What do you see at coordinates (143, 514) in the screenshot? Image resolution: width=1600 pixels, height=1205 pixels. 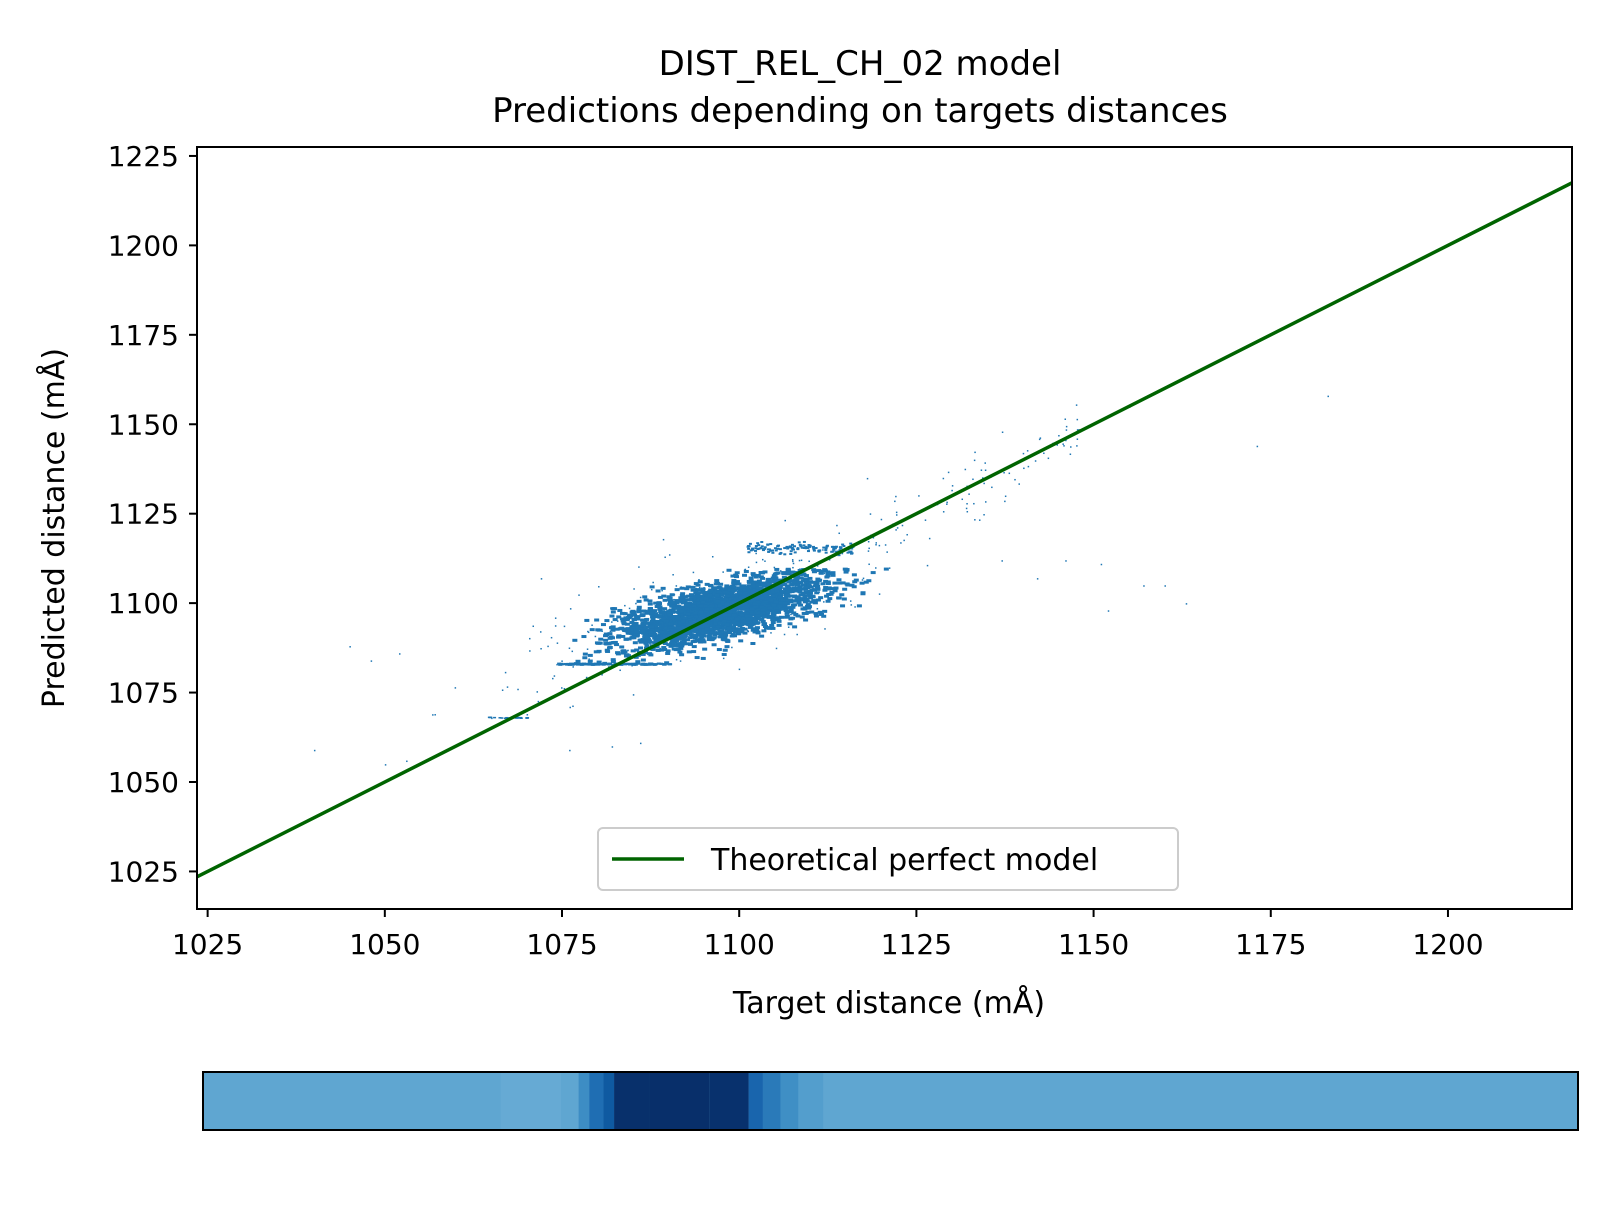 I see `y-tick-label: 1125` at bounding box center [143, 514].